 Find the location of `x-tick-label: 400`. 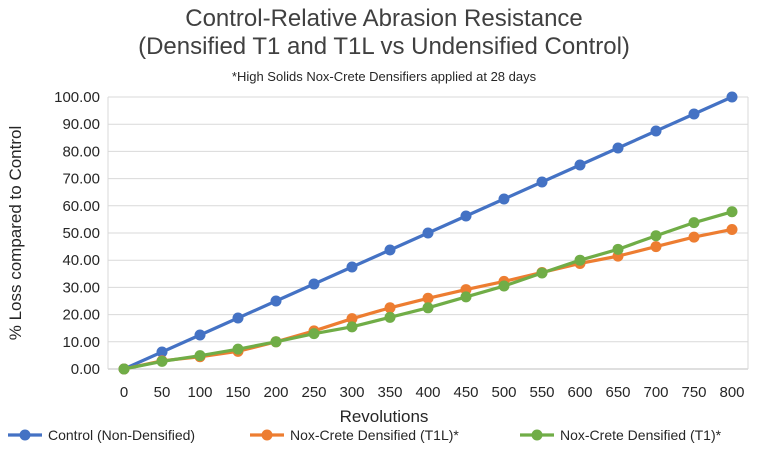

x-tick-label: 400 is located at coordinates (427, 392).